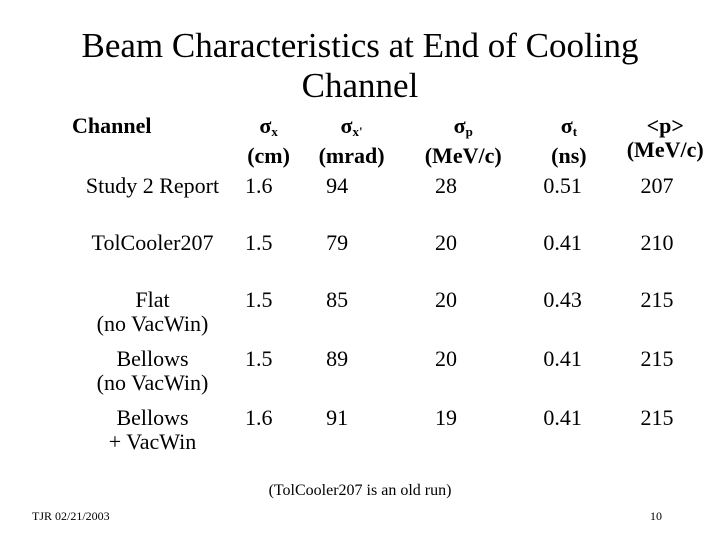 This screenshot has width=720, height=540. What do you see at coordinates (152, 242) in the screenshot?
I see `cell-channel: TolCooler207` at bounding box center [152, 242].